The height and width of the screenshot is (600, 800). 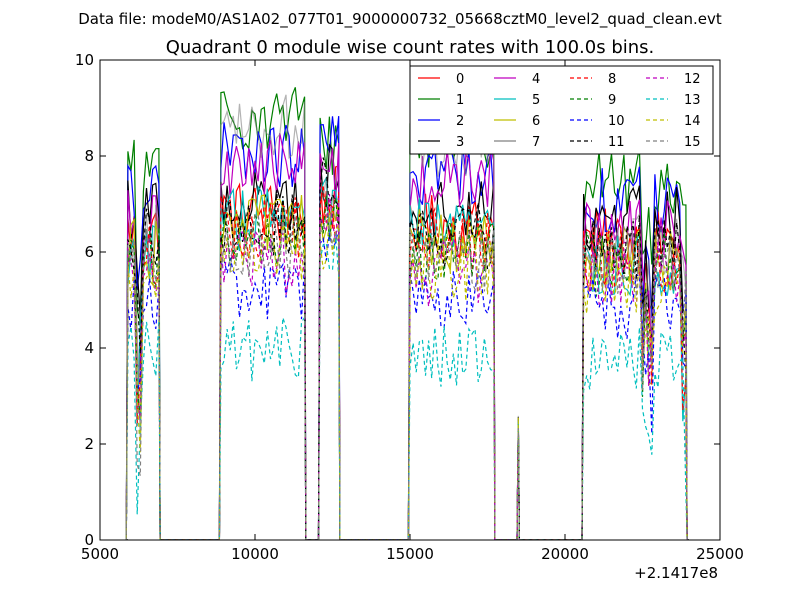 I want to click on legend-label-4: 4, so click(x=536, y=79).